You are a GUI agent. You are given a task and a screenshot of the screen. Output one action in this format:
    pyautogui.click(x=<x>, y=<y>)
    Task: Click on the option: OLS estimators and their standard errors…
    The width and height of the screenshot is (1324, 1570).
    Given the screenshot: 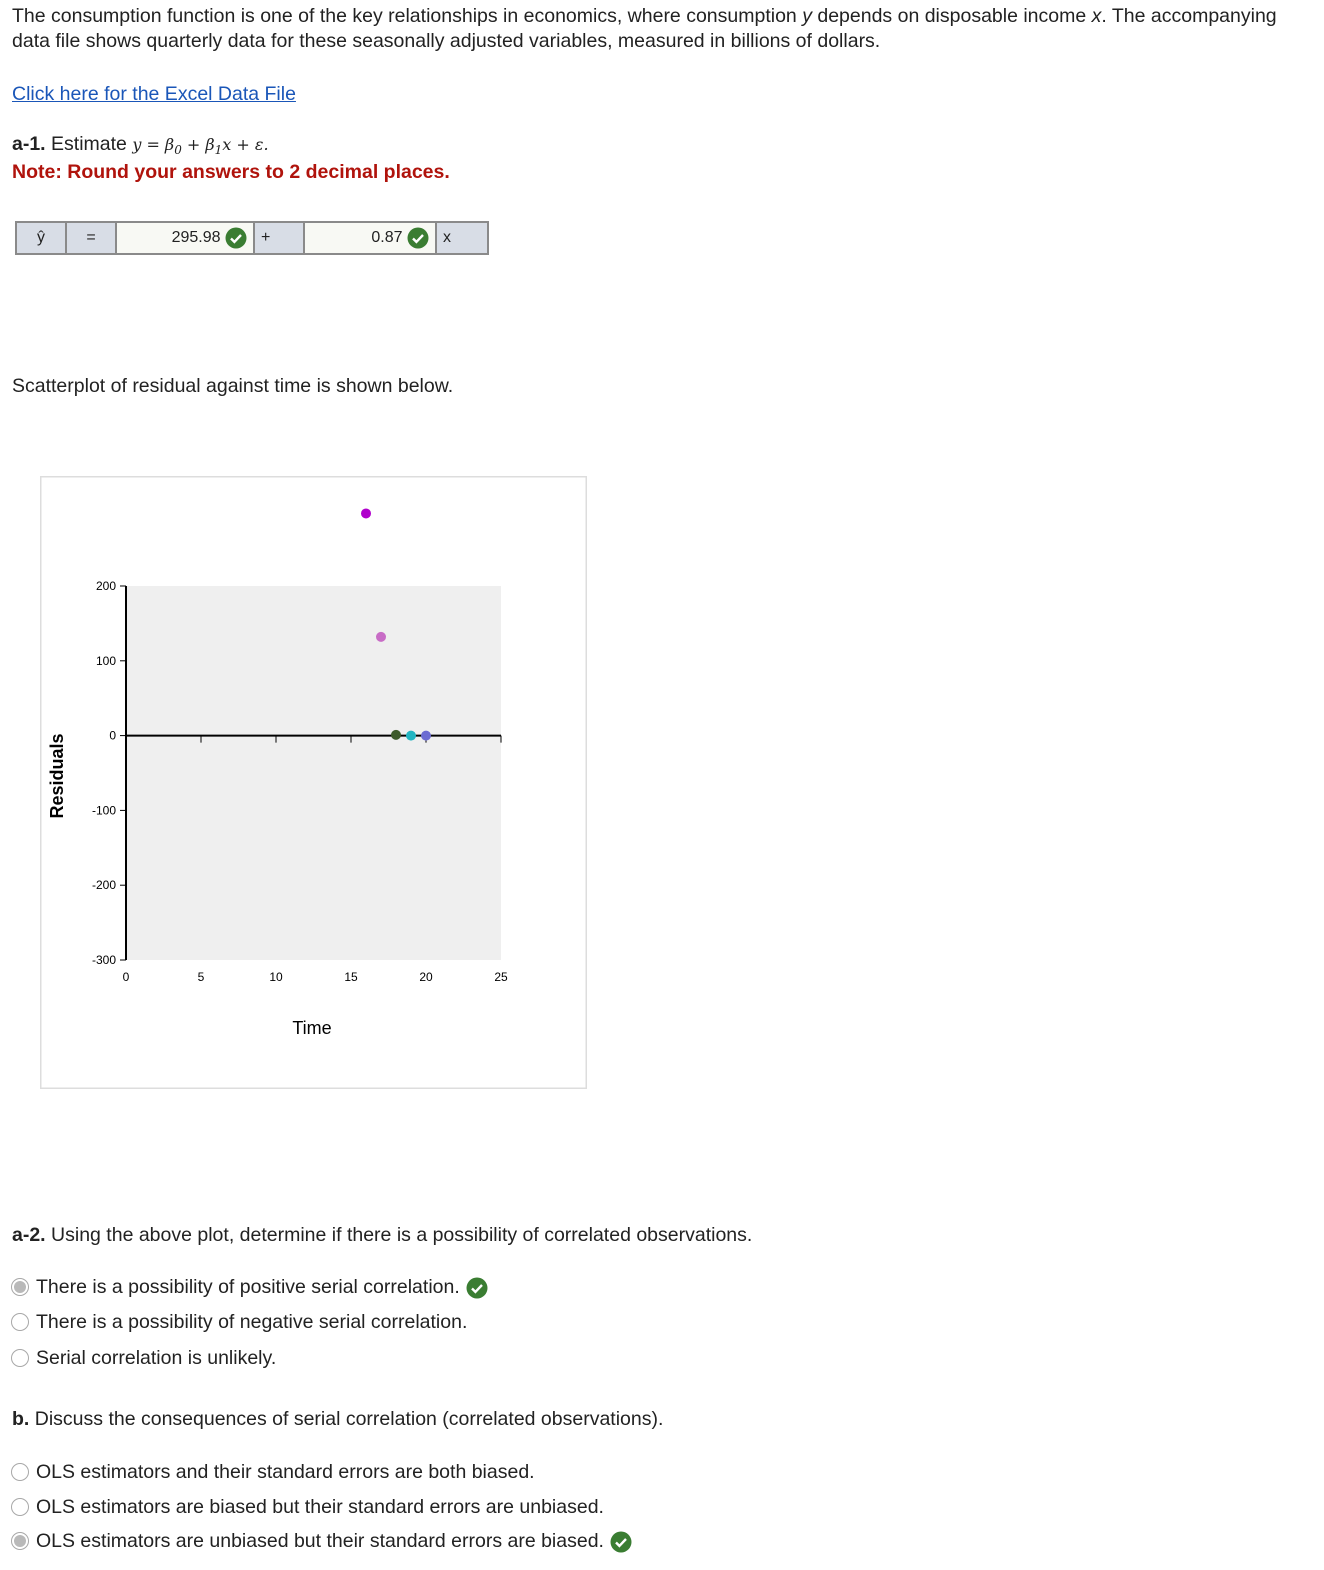 What is the action you would take?
    pyautogui.click(x=285, y=1472)
    